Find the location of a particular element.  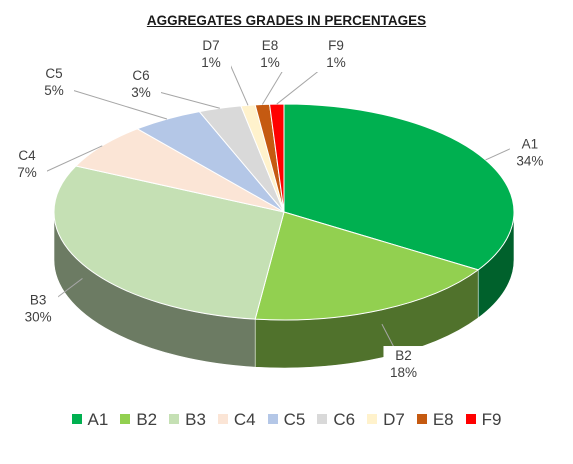

legend-label: C6 is located at coordinates (344, 419).